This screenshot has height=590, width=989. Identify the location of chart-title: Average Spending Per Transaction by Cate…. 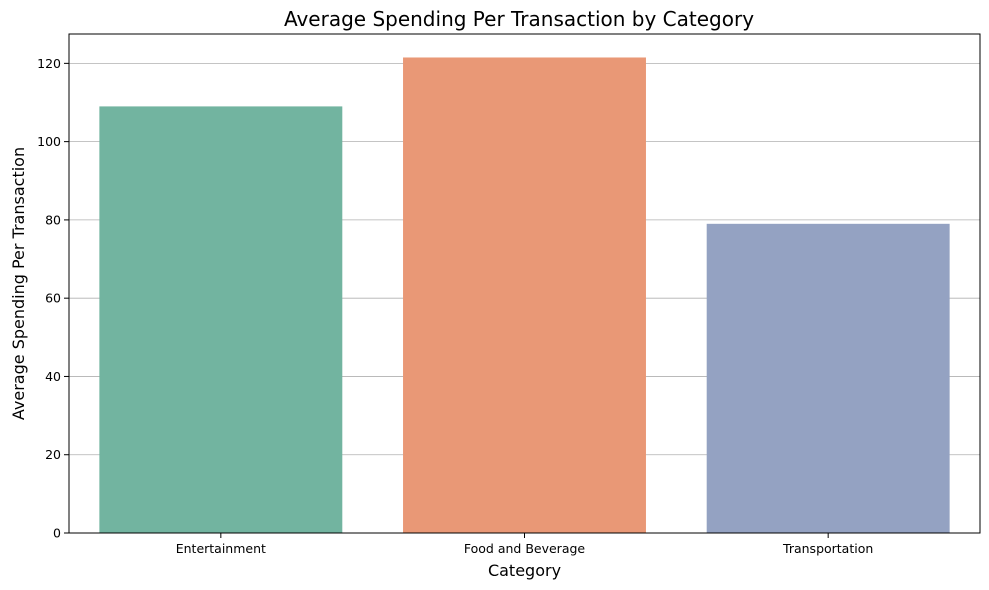
(519, 19).